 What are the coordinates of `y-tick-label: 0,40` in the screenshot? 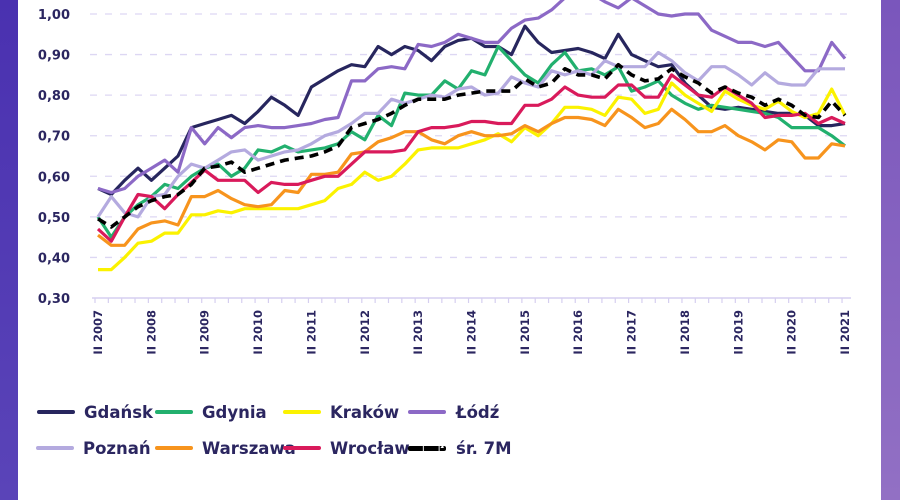 It's located at (54, 258).